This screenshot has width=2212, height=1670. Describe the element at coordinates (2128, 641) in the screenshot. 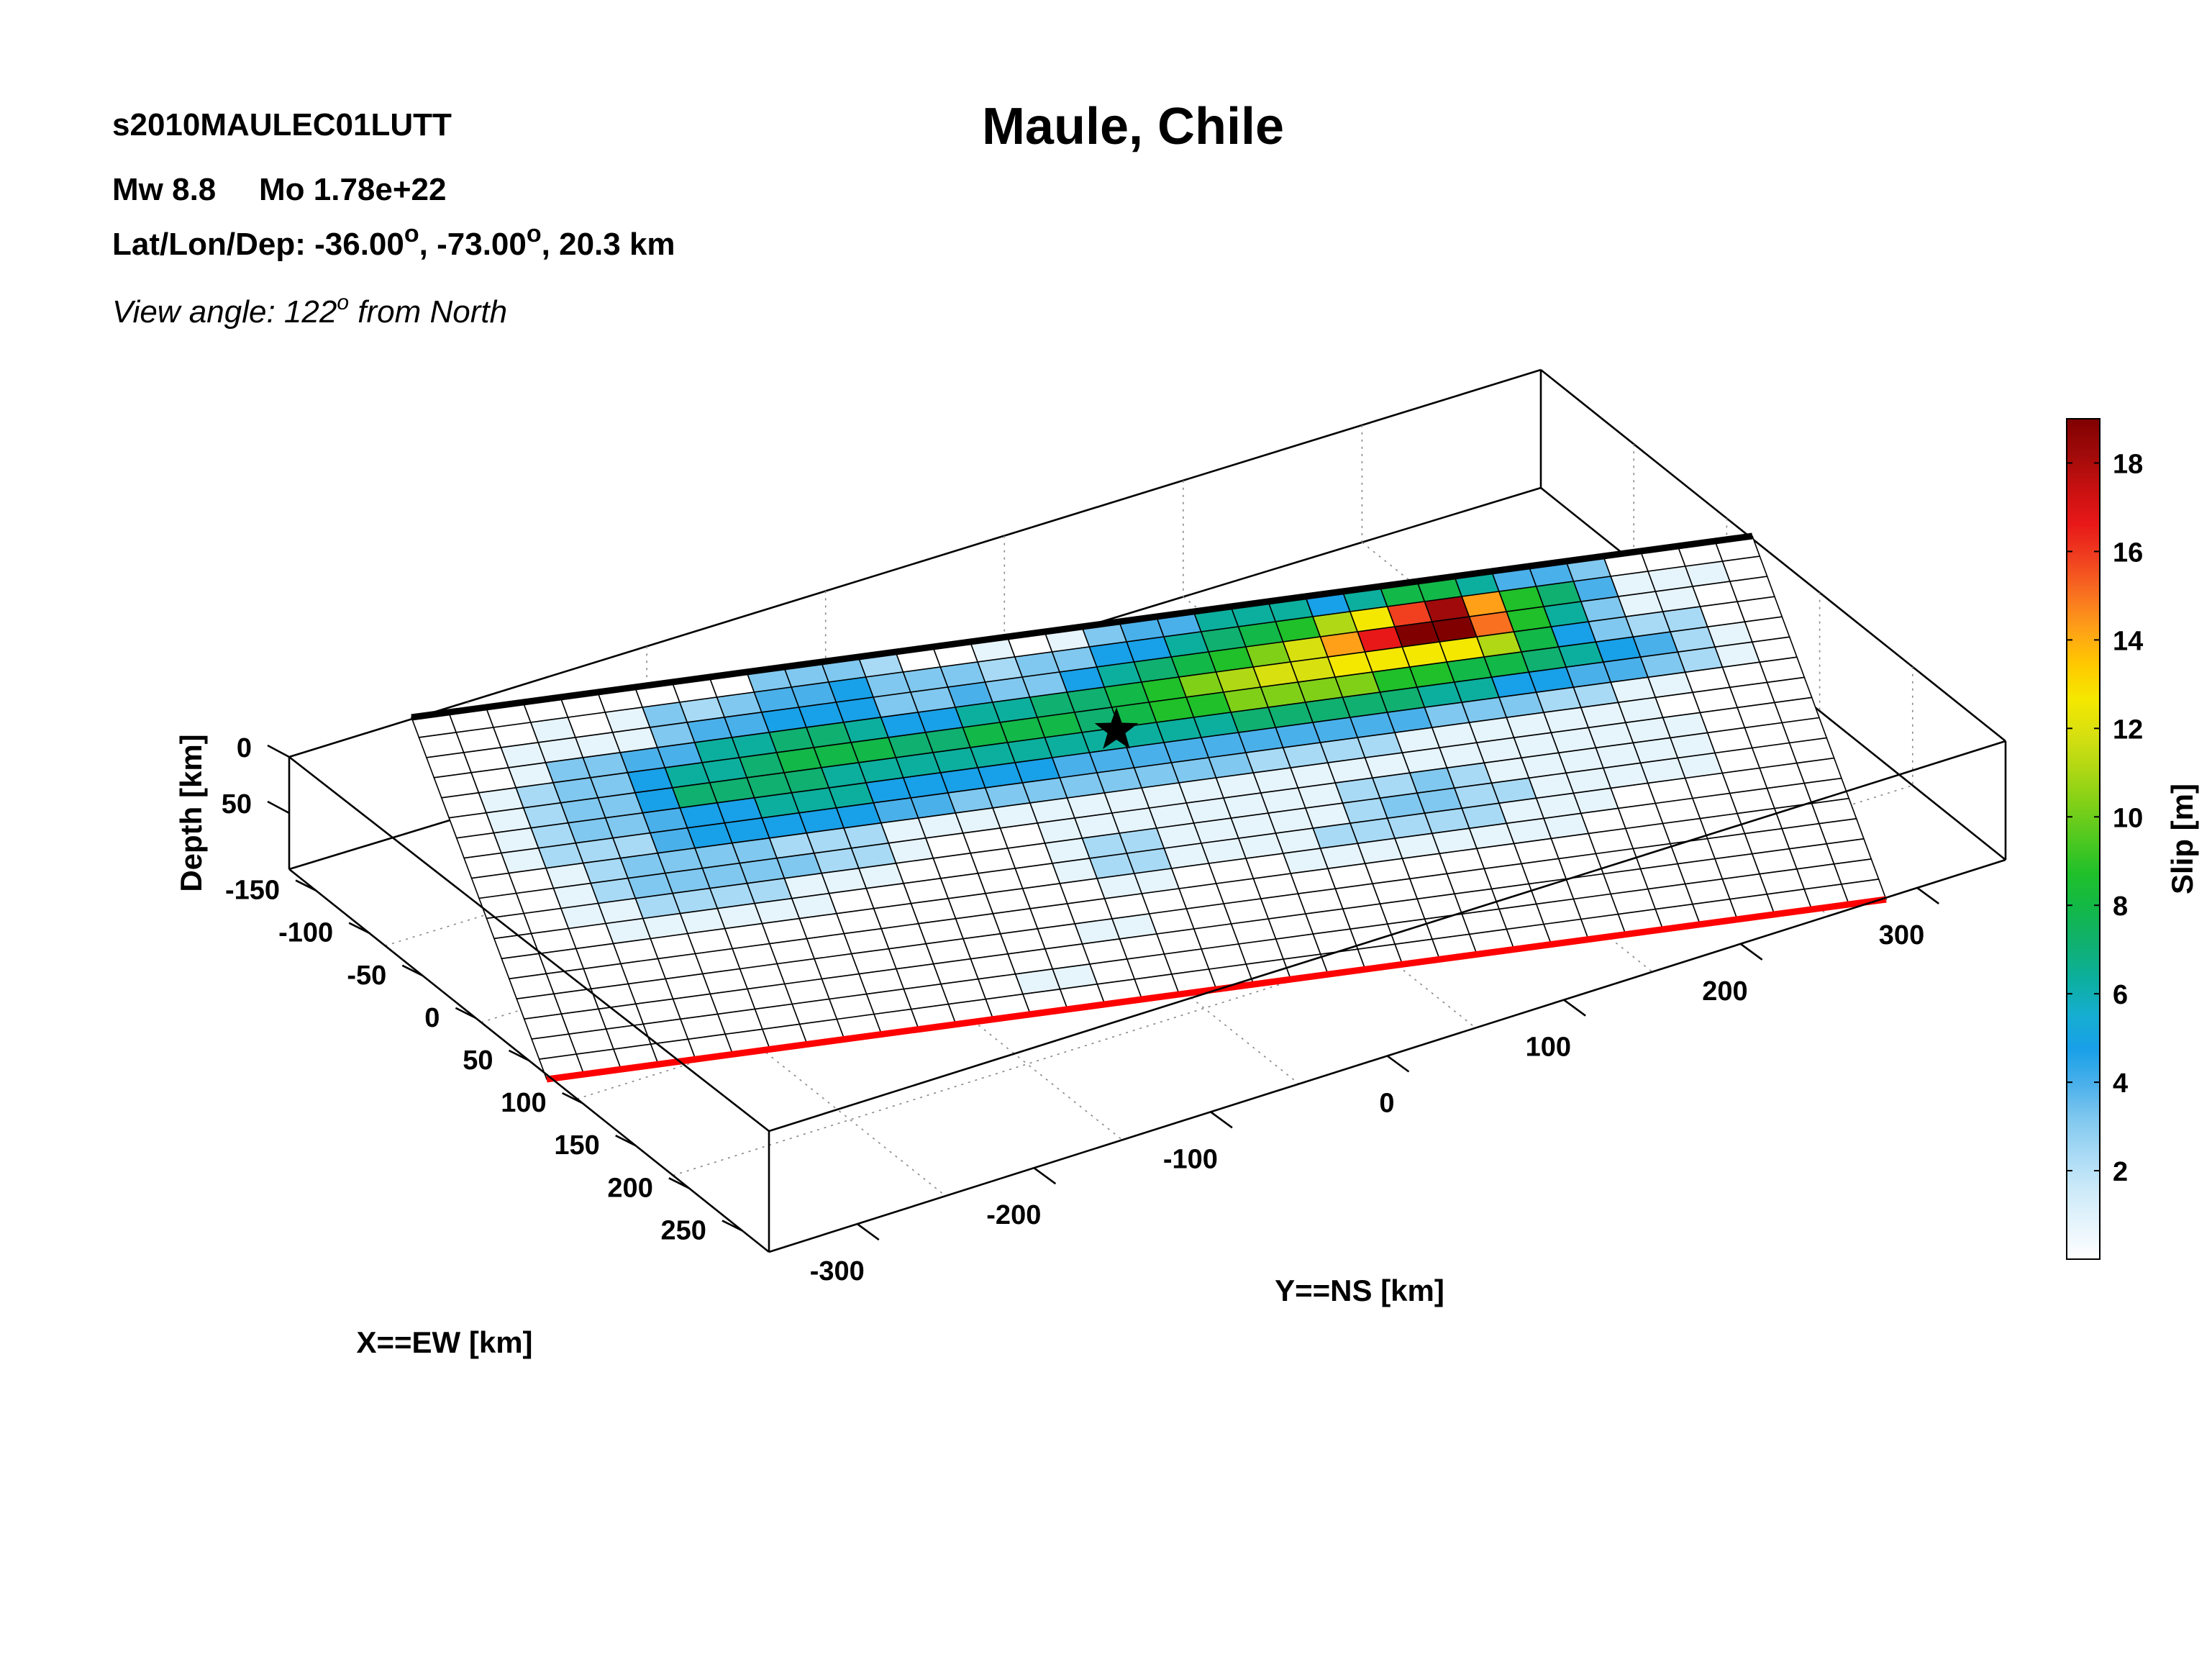

I see `colorbar-tick-label: 14` at that location.